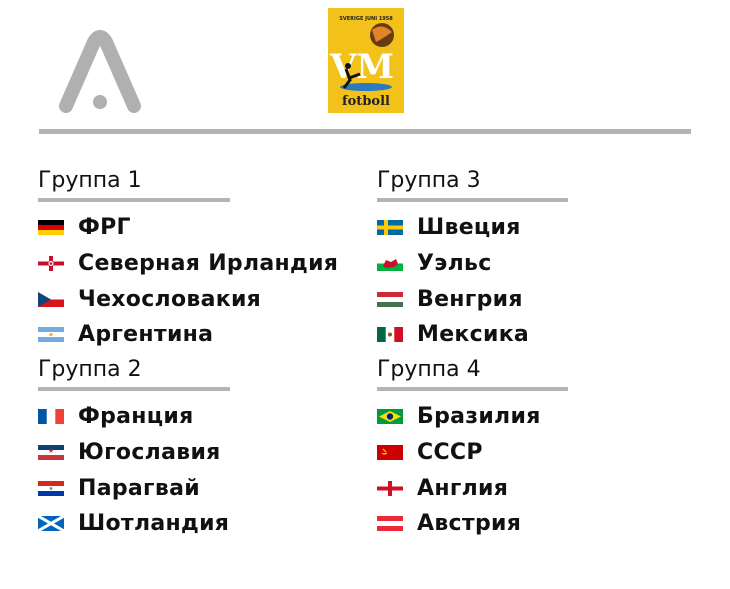 The image size is (730, 589). I want to click on group-3: Группа 3 Швеция Уэльс Венгрия Мексика, so click(542, 260).